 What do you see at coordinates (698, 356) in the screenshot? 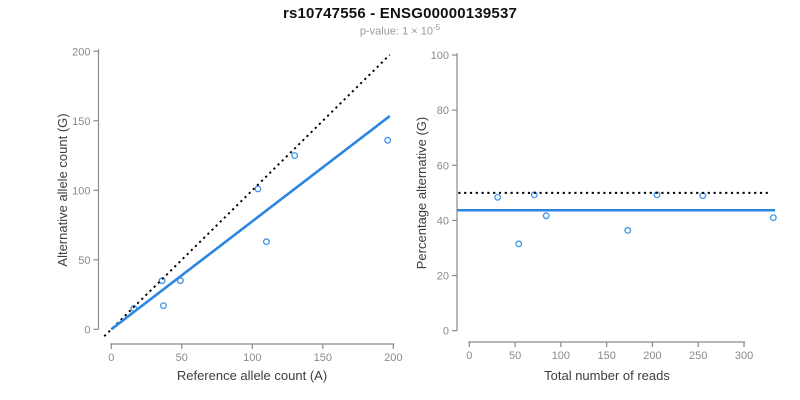
I see `x-tick-label: 250` at bounding box center [698, 356].